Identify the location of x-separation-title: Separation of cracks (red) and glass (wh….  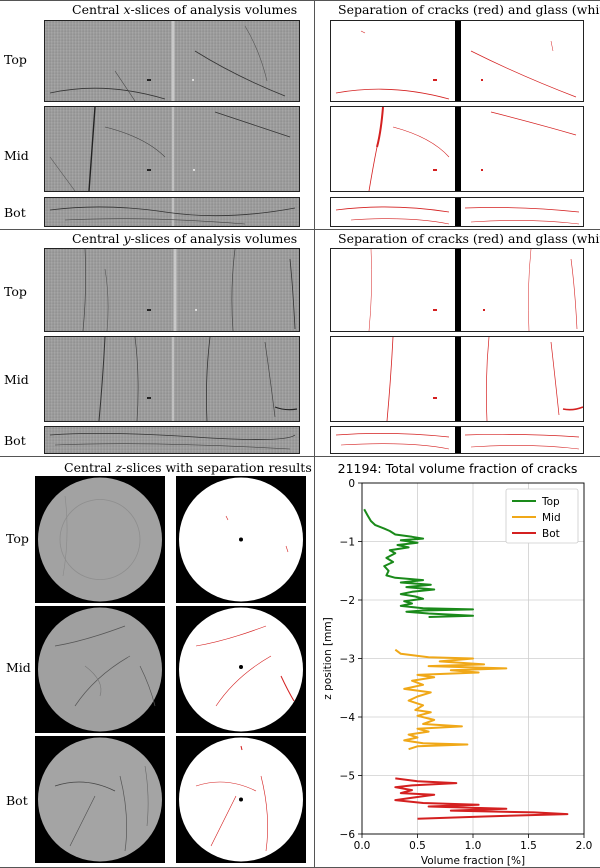
(469, 9).